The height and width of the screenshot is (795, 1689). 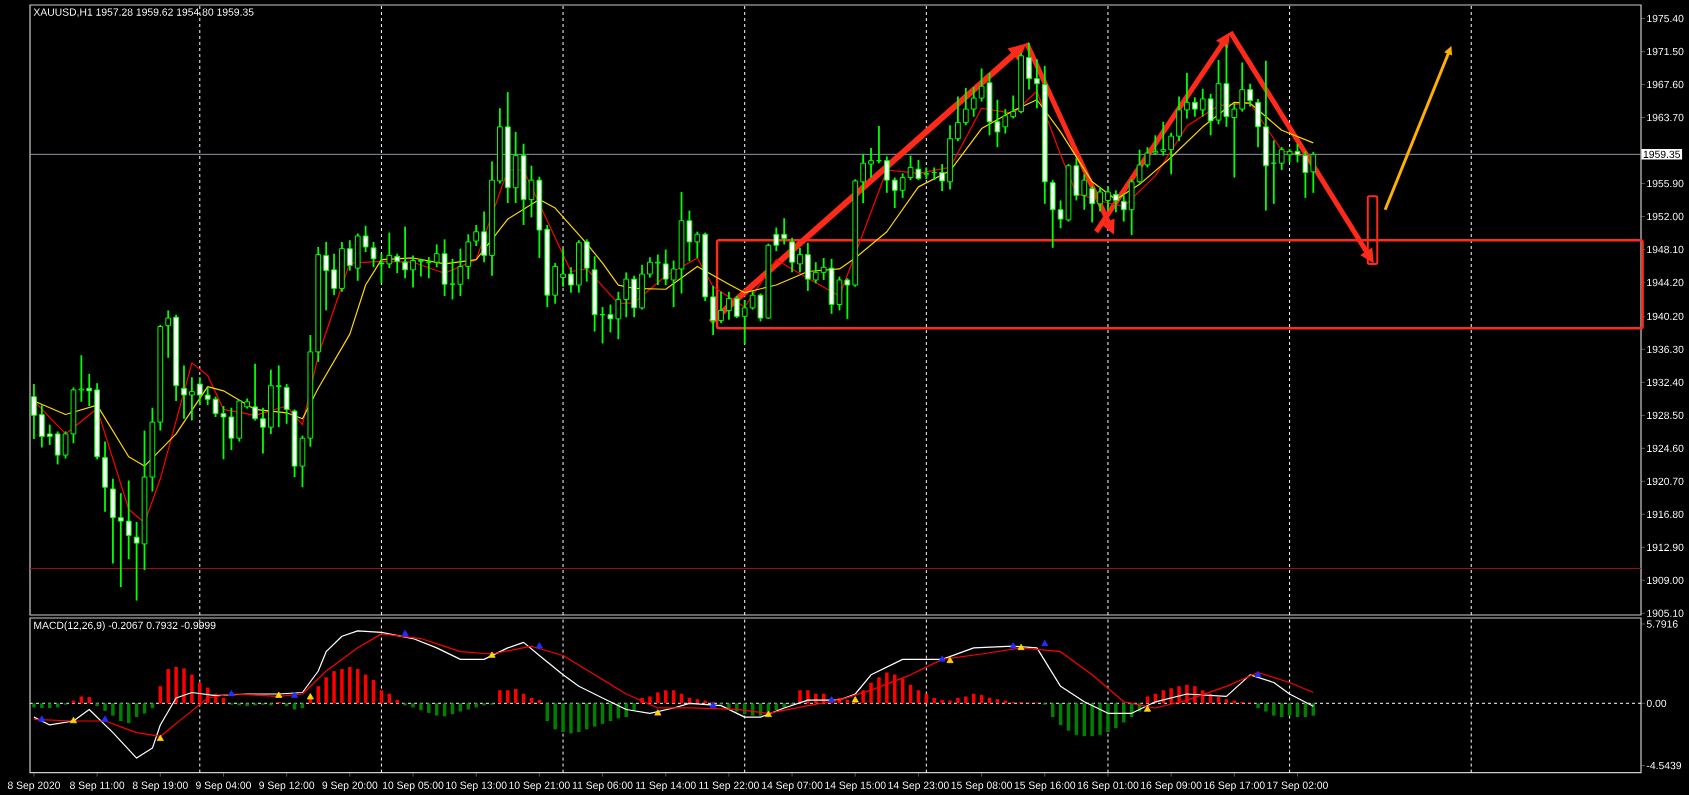 What do you see at coordinates (1665, 183) in the screenshot?
I see `y-tick-label: 1955.90` at bounding box center [1665, 183].